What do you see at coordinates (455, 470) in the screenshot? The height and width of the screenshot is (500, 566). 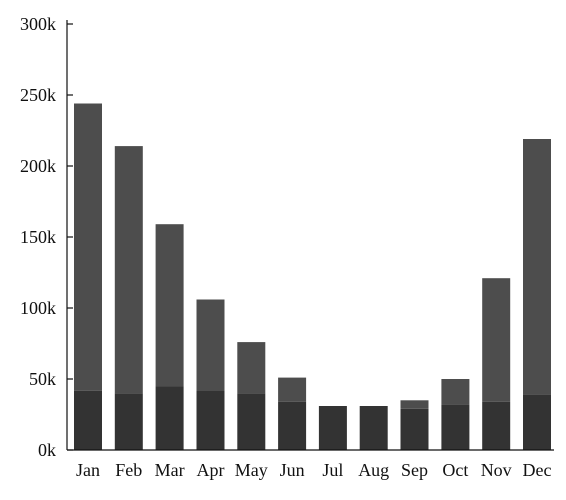 I see `x-tick-label: Oct` at bounding box center [455, 470].